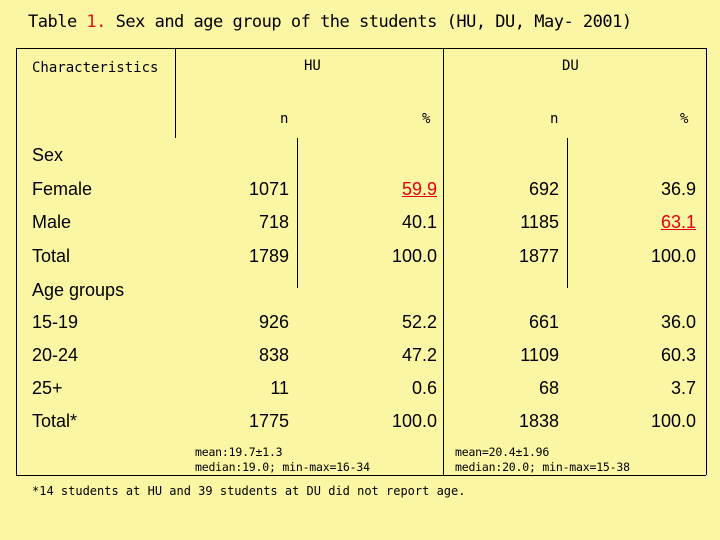 The image size is (720, 540). What do you see at coordinates (51, 256) in the screenshot?
I see `row-label: Total` at bounding box center [51, 256].